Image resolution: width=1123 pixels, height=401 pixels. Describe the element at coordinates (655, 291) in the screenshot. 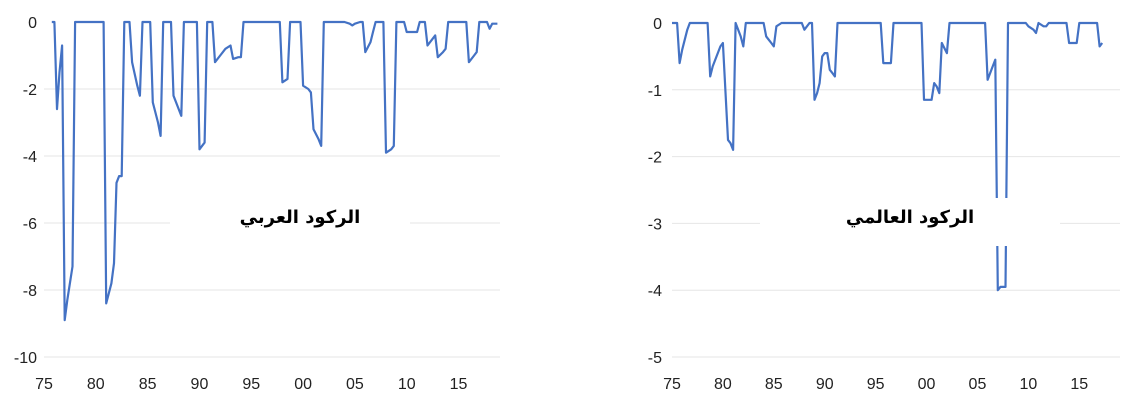

I see `y-tick-label-4: -4` at that location.